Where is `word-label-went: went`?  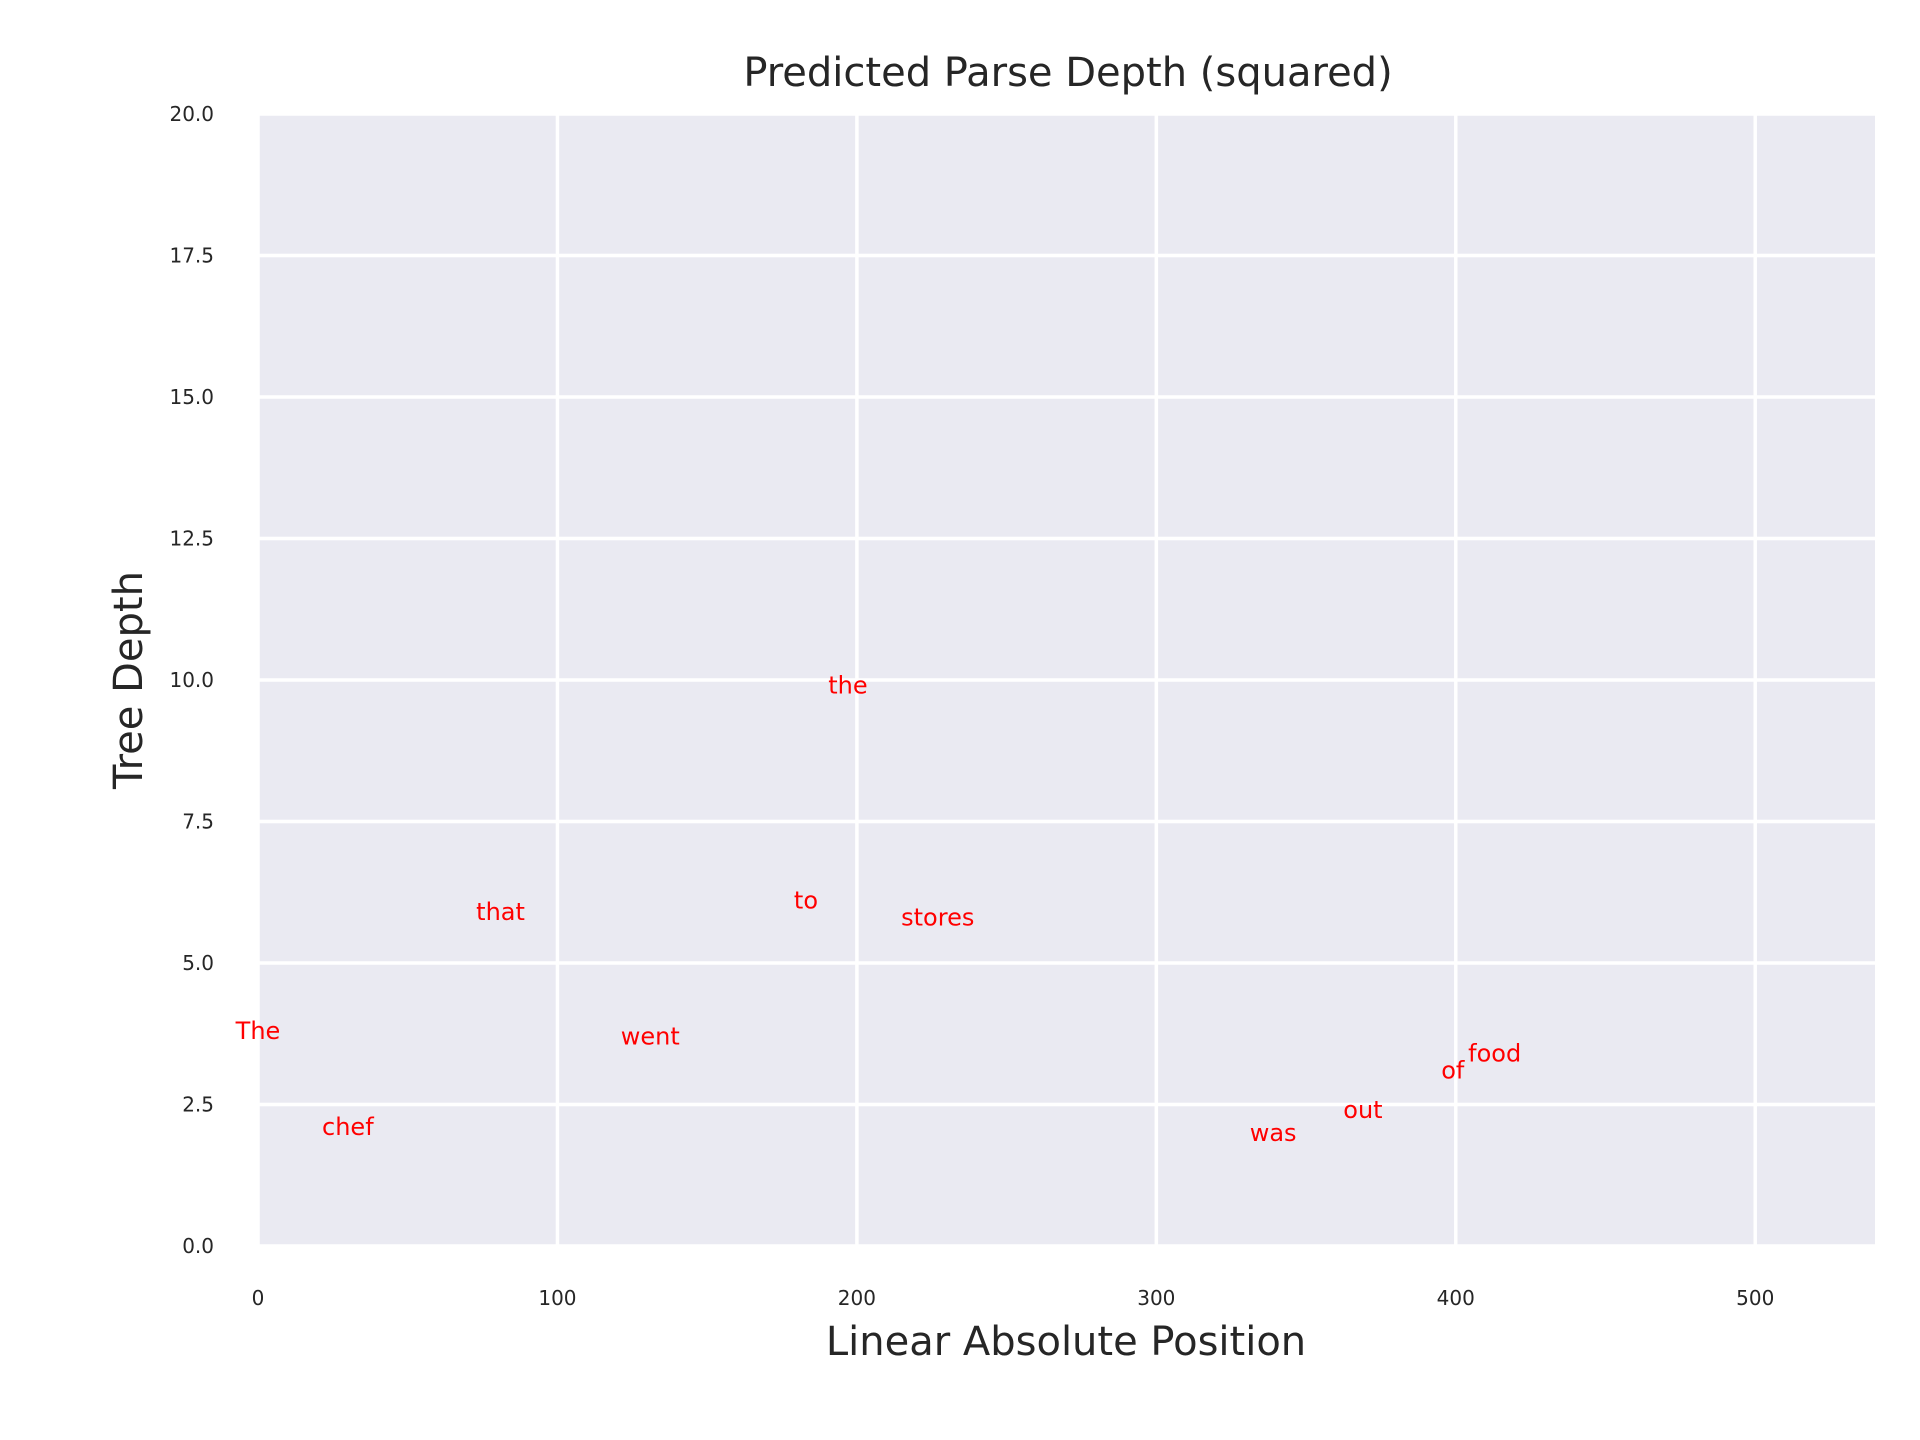 word-label-went: went is located at coordinates (650, 1037).